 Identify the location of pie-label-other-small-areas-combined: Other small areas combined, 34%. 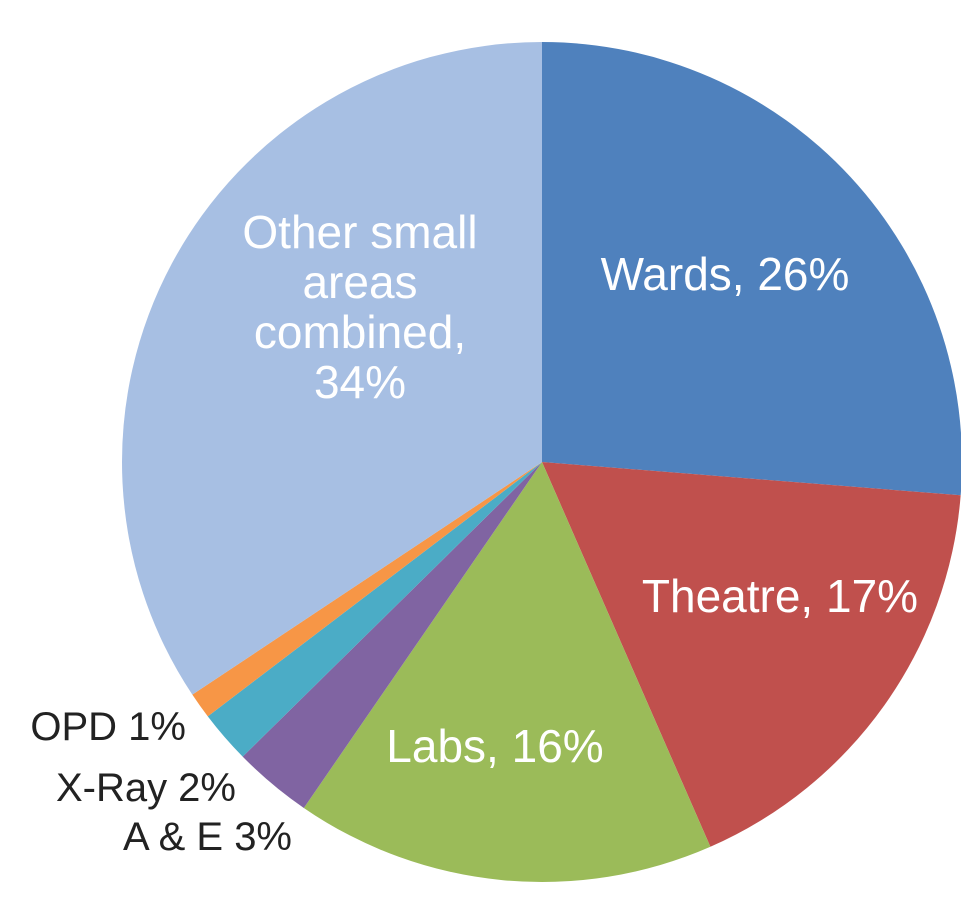
(359, 307).